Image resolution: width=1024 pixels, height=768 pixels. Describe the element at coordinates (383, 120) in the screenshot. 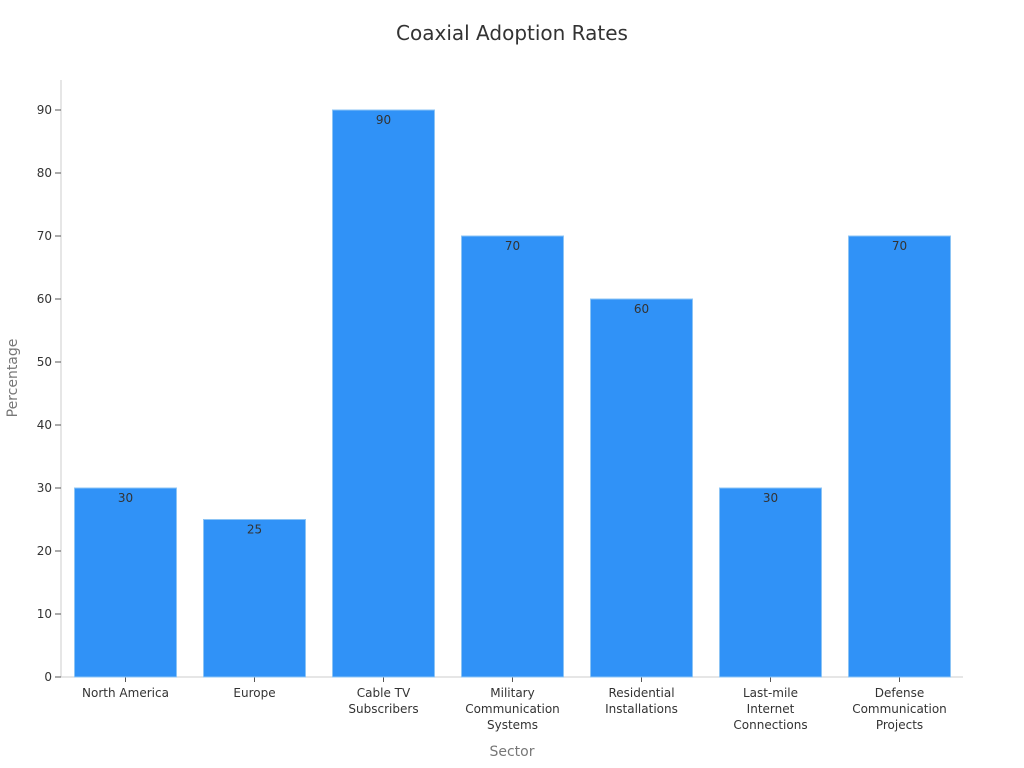

I see `bar-value-label: 90` at that location.